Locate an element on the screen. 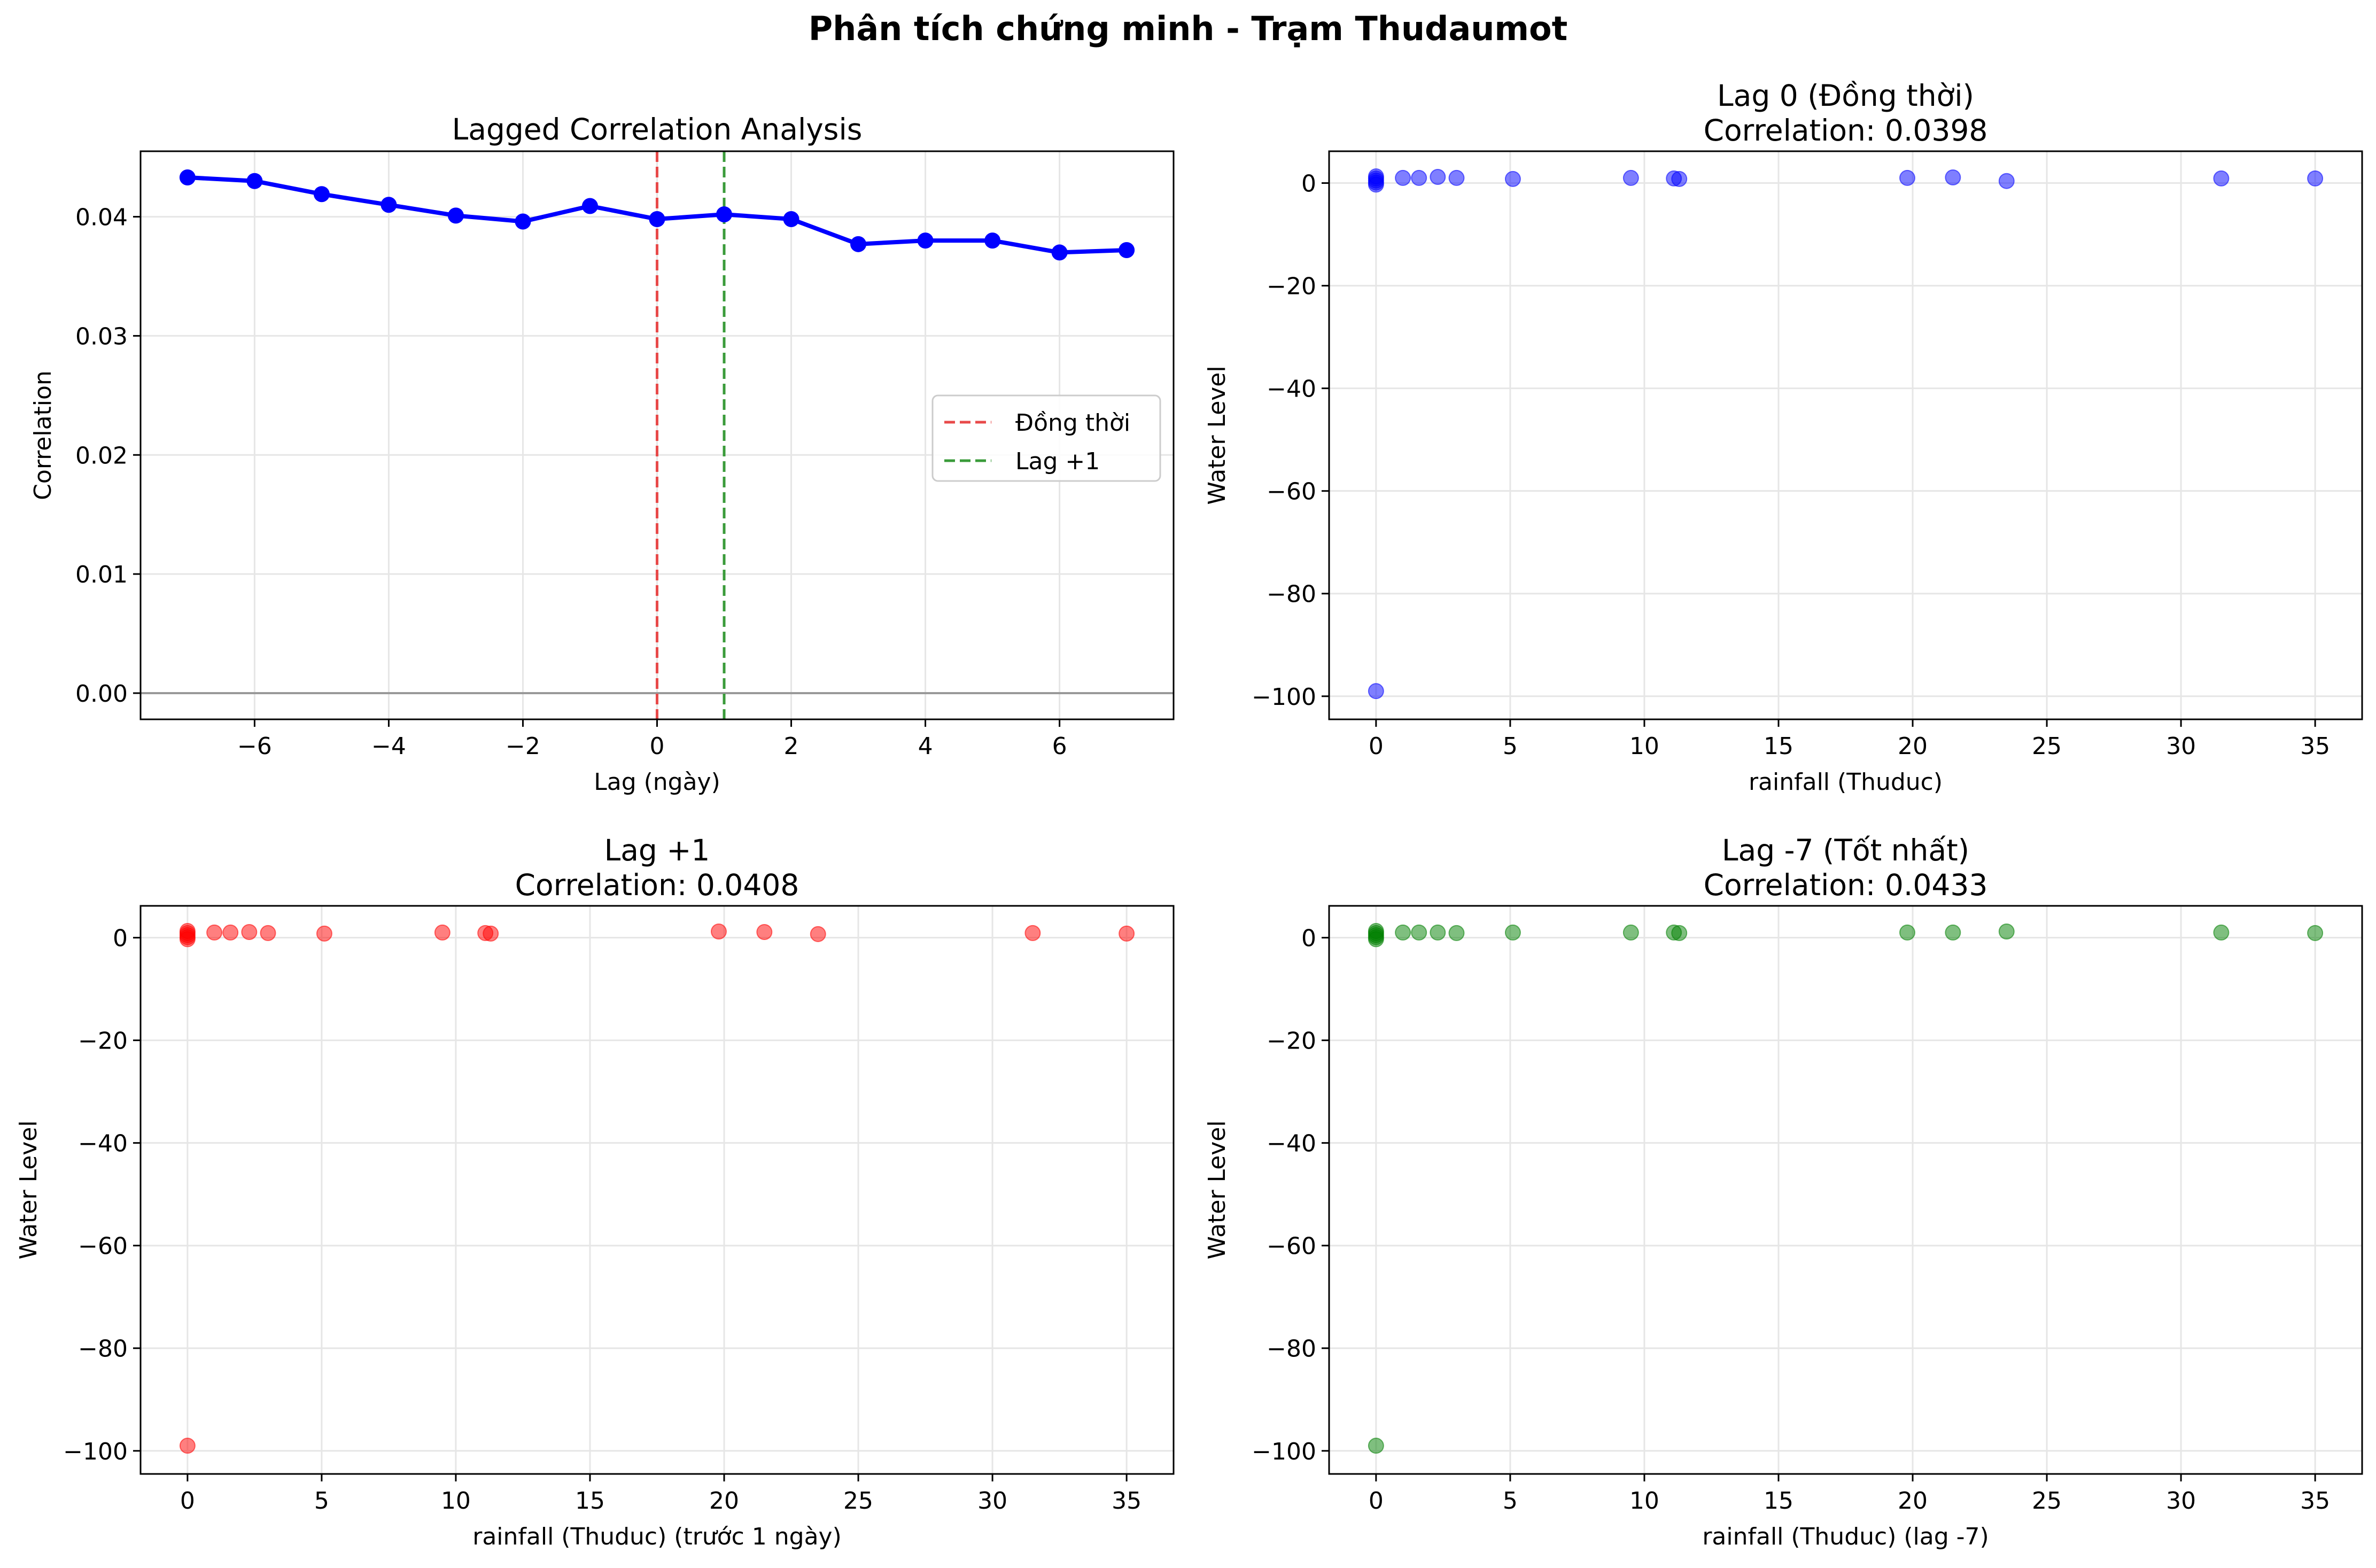  chart-title: Lag 0 (Đồng thời) is located at coordinates (1845, 96).